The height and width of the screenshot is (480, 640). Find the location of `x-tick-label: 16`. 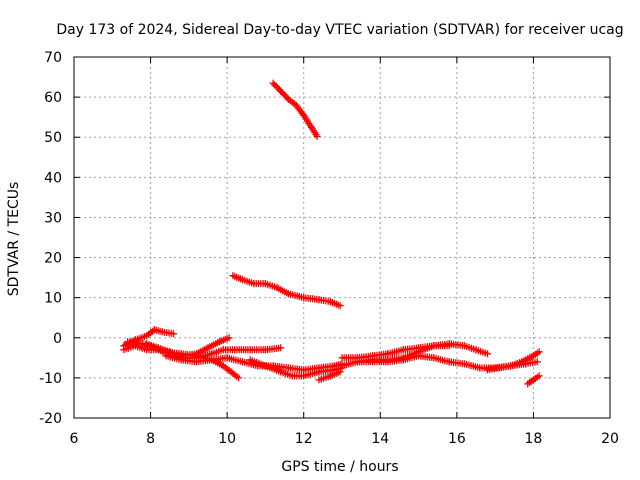

x-tick-label: 16 is located at coordinates (457, 439).